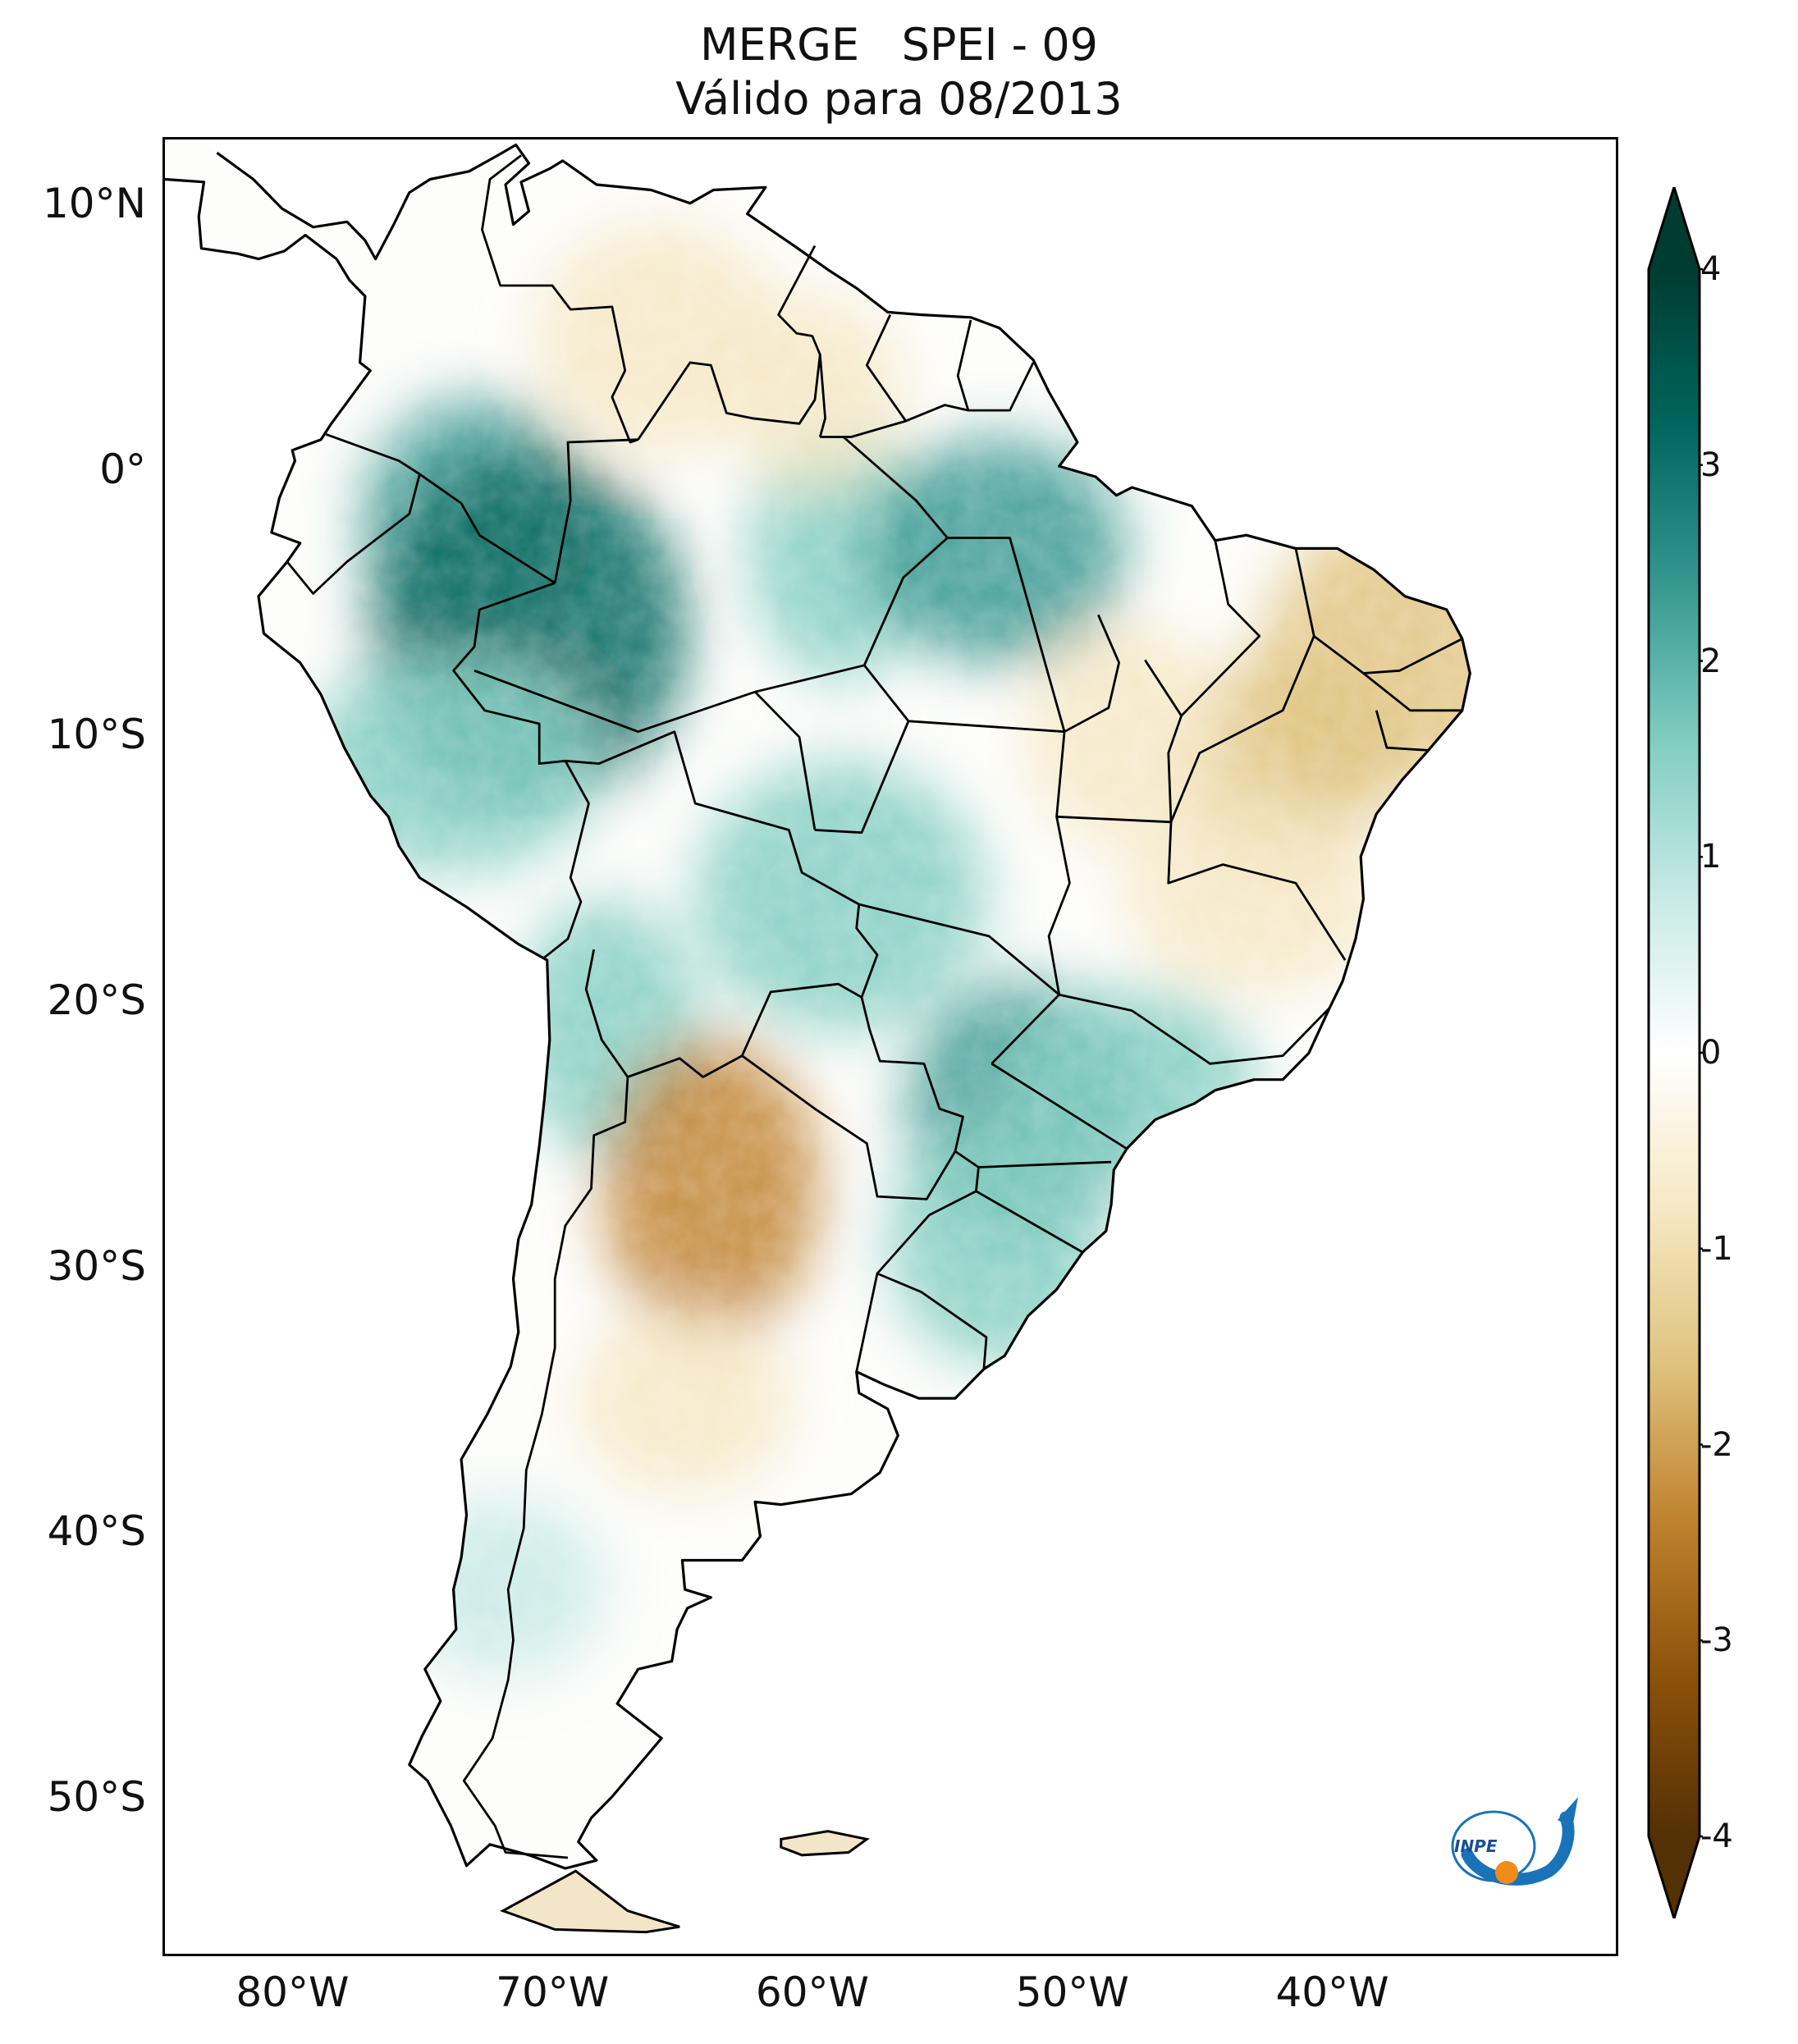 This screenshot has width=1798, height=2044. What do you see at coordinates (1072, 1993) in the screenshot?
I see `longitude-tick-label: 50°W` at bounding box center [1072, 1993].